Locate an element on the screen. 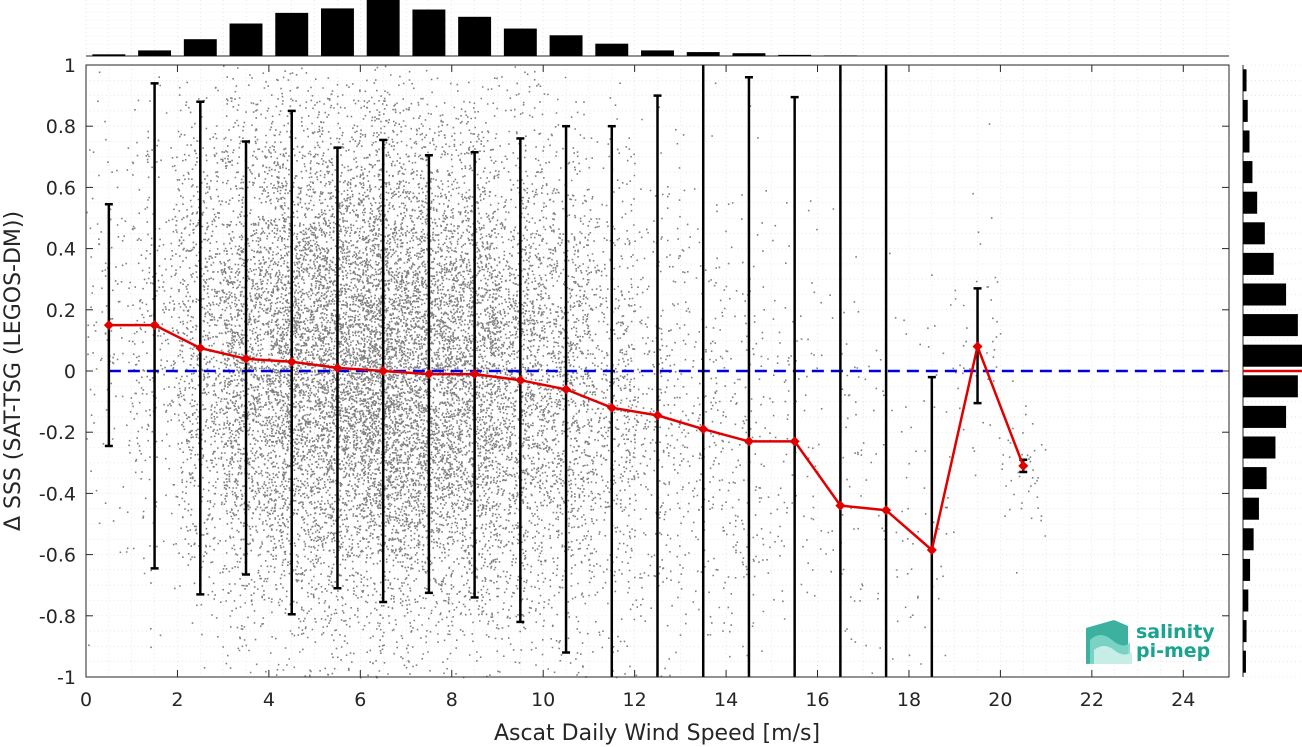 This screenshot has width=1302, height=747. y-tick-label: 0 is located at coordinates (70, 372).